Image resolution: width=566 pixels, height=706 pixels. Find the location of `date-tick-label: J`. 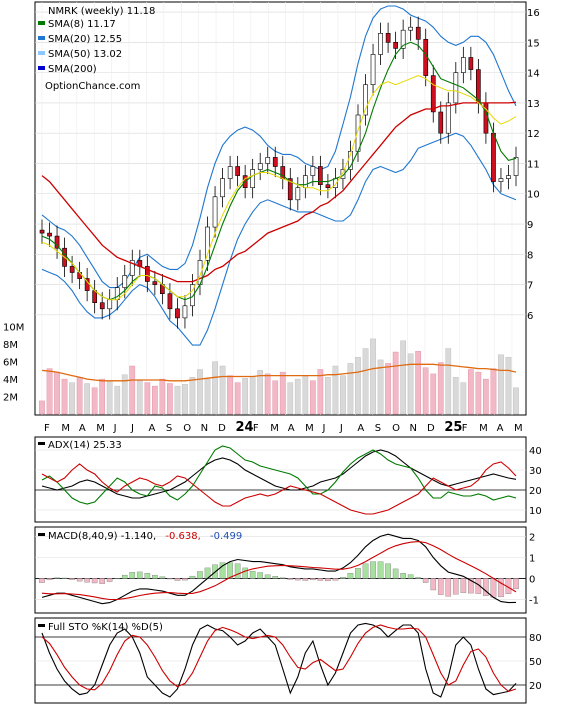

date-tick-label: J is located at coordinates (132, 428).